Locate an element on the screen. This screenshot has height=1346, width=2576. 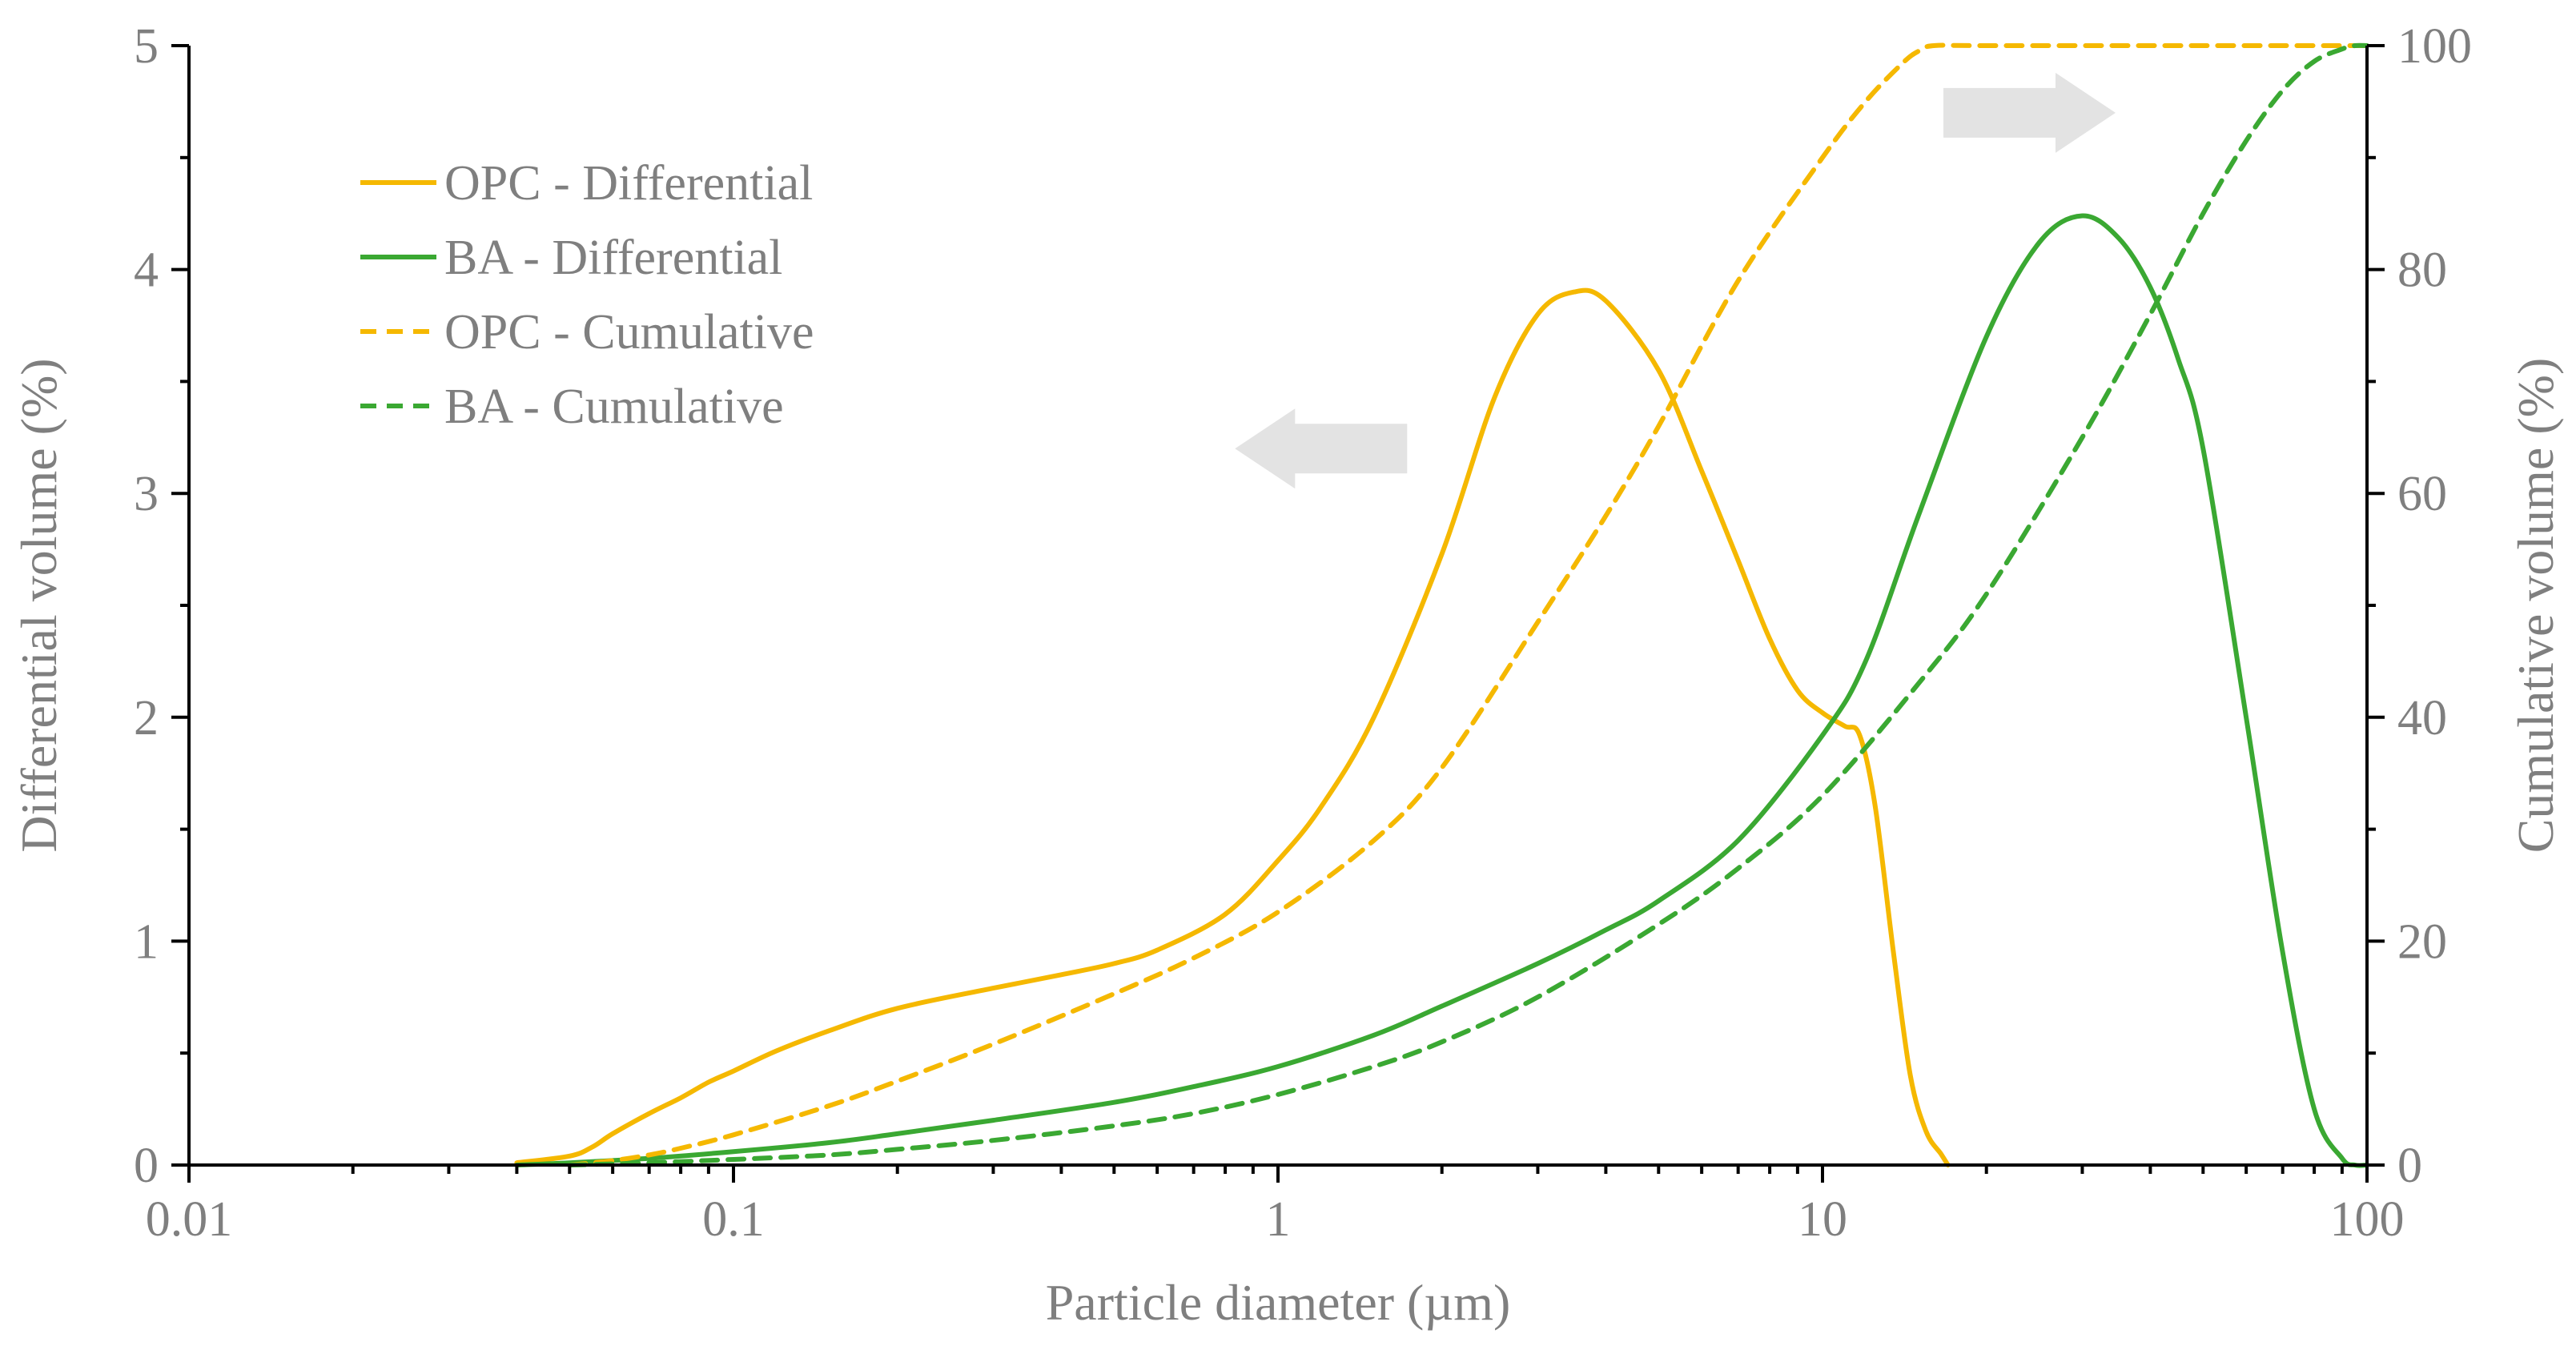
y-tick-label: 4 is located at coordinates (146, 270).